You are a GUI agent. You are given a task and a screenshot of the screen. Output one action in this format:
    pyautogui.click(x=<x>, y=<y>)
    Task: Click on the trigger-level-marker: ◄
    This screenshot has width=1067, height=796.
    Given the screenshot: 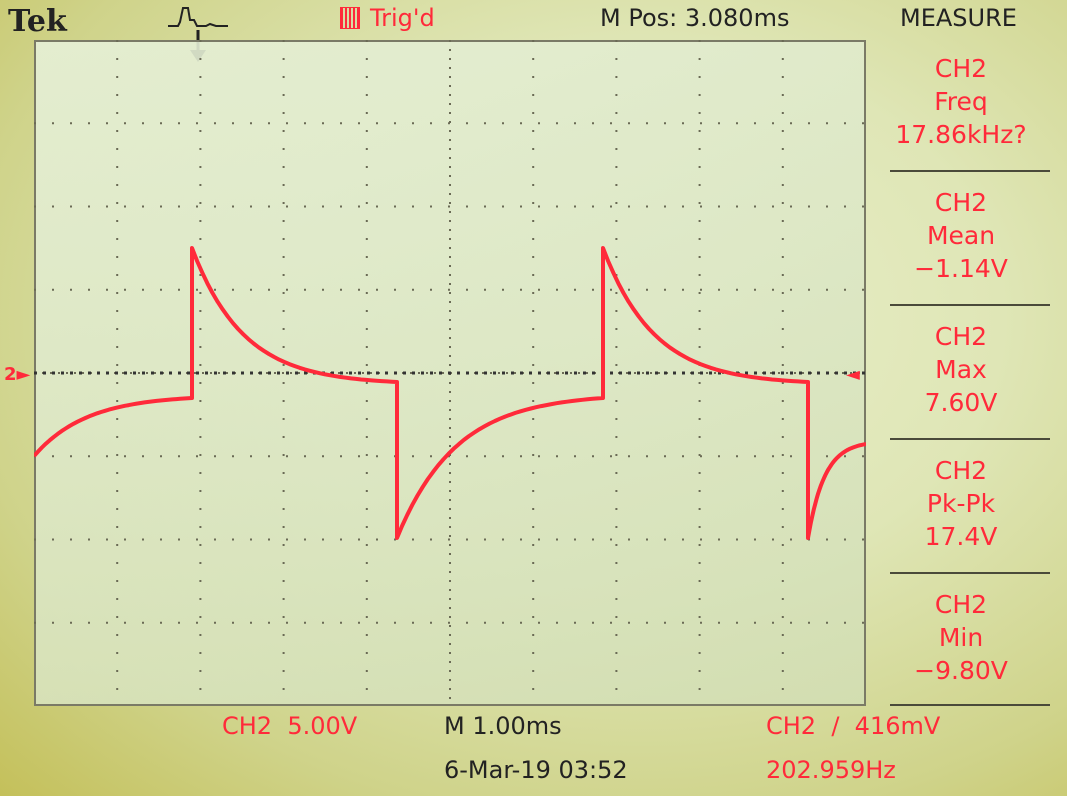 What is the action you would take?
    pyautogui.click(x=853, y=374)
    